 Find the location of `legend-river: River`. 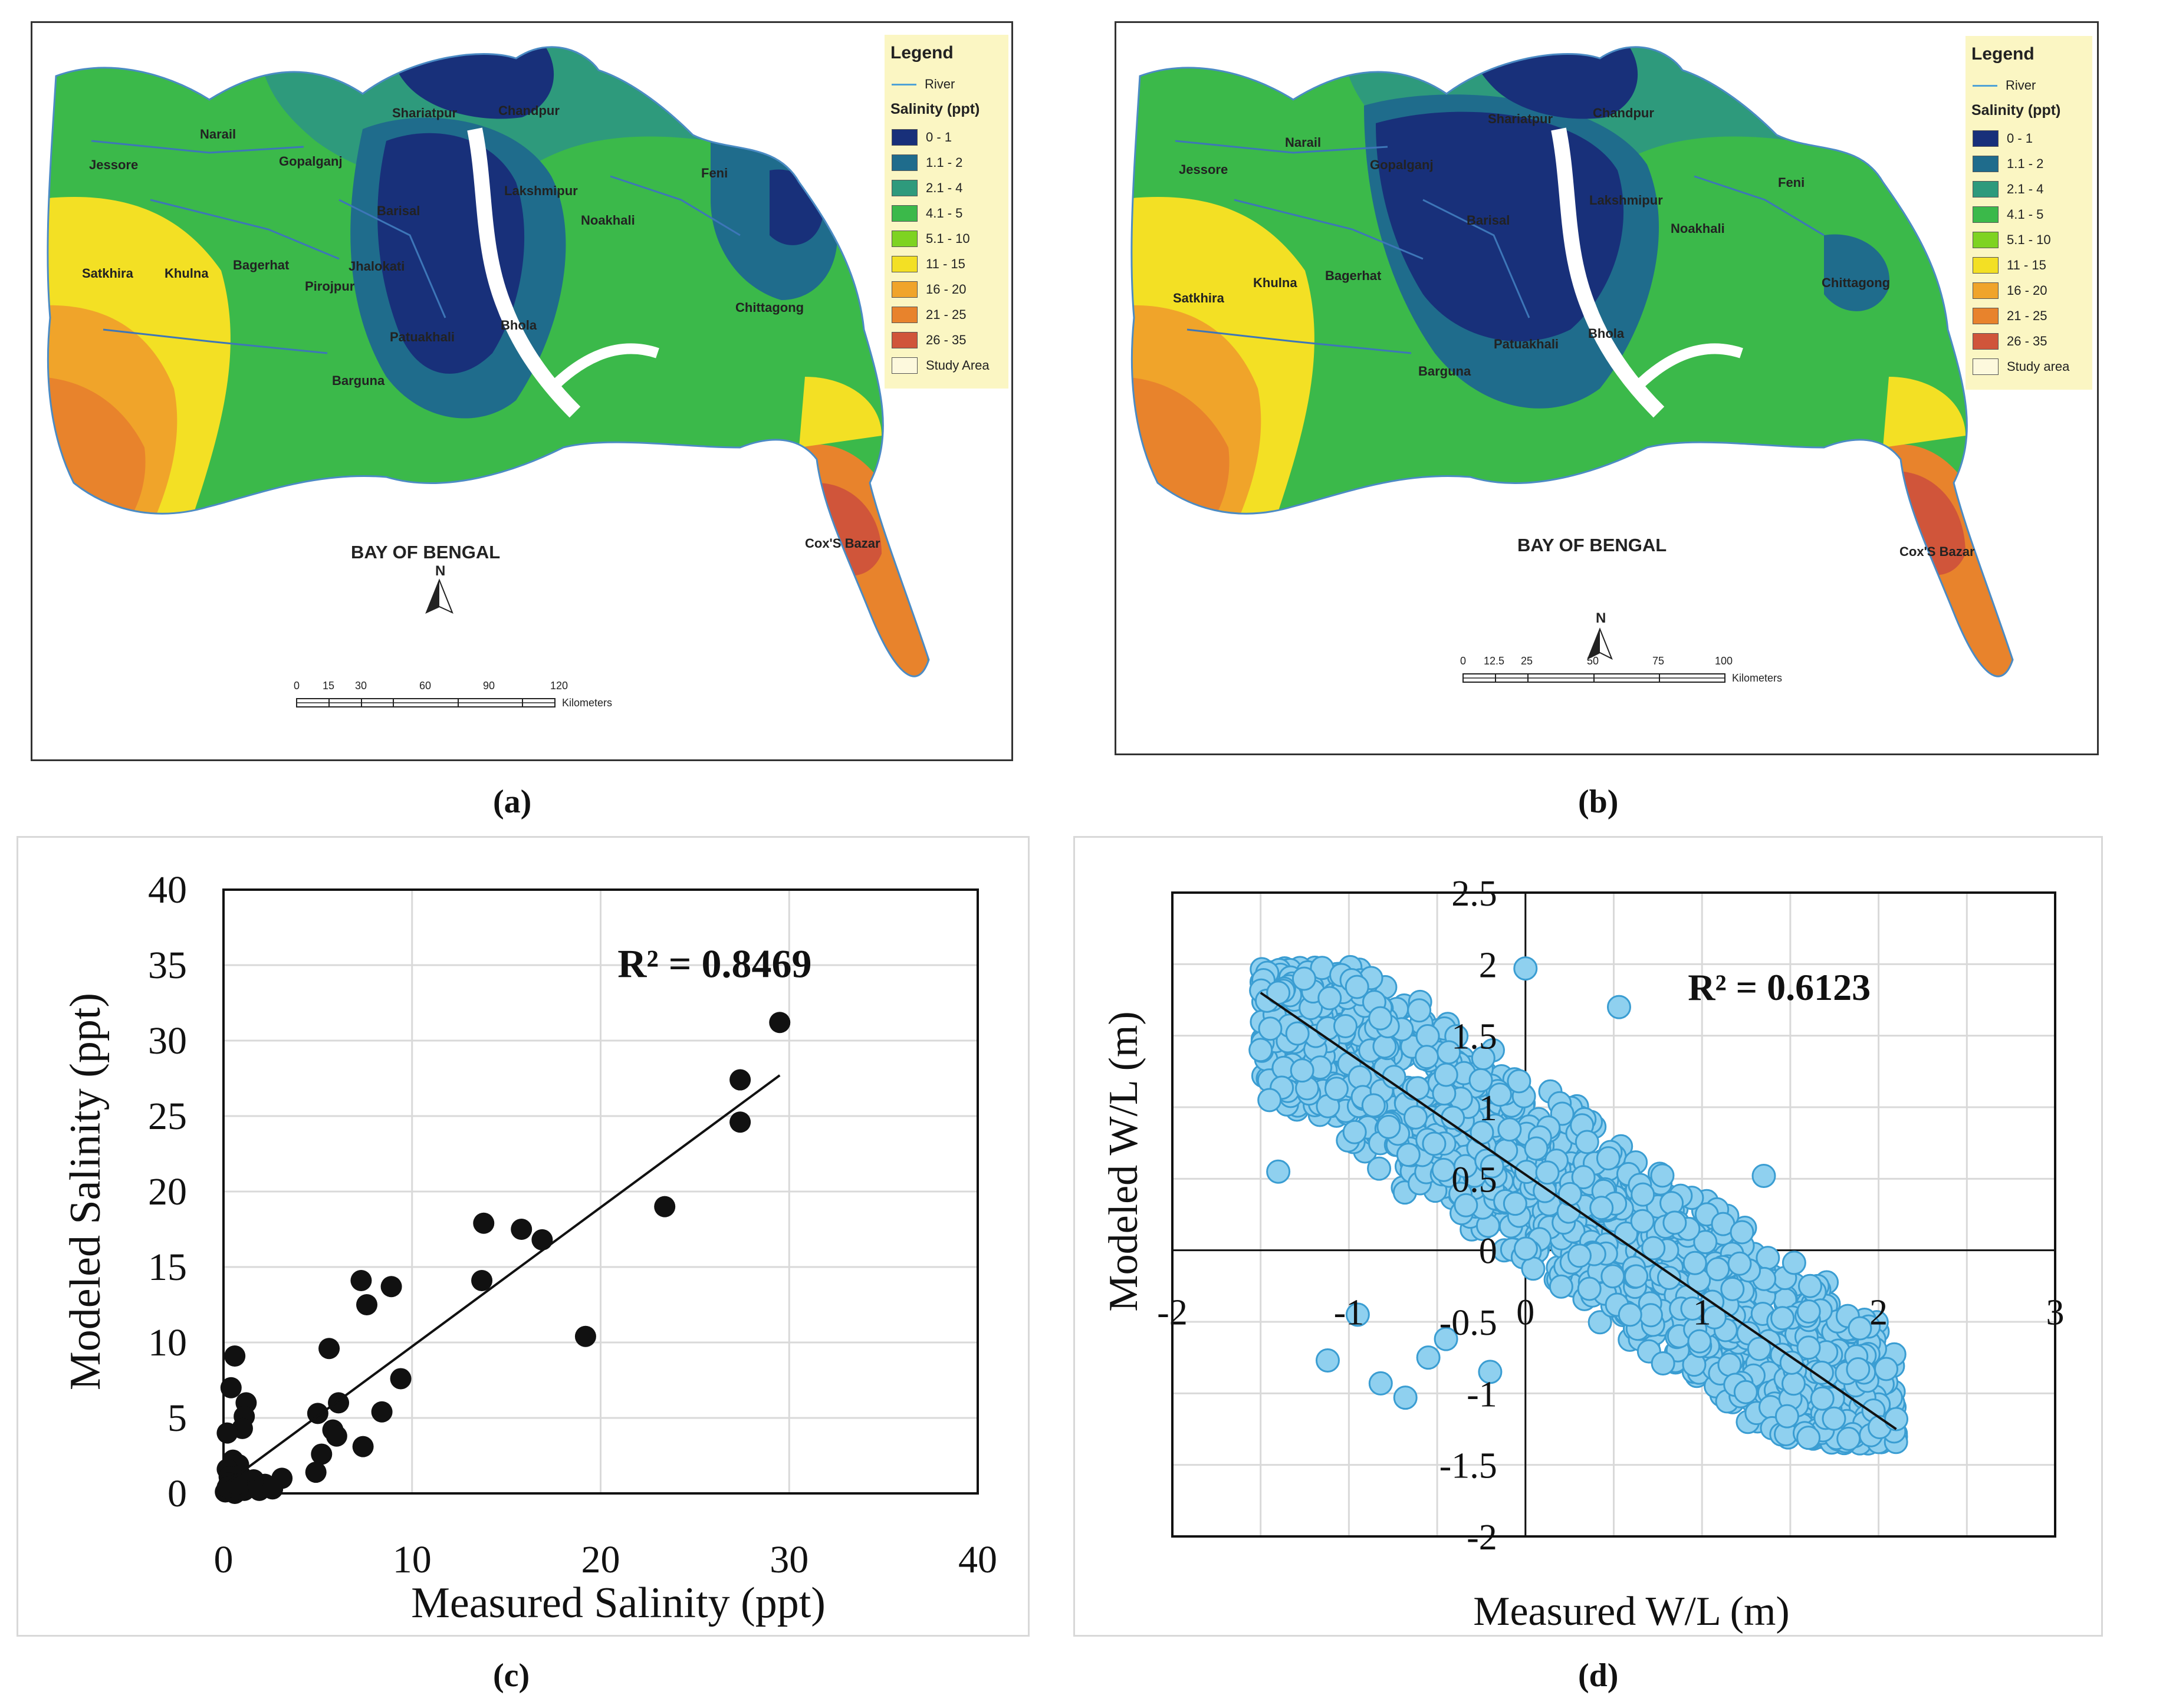

legend-river: River is located at coordinates (2004, 86).